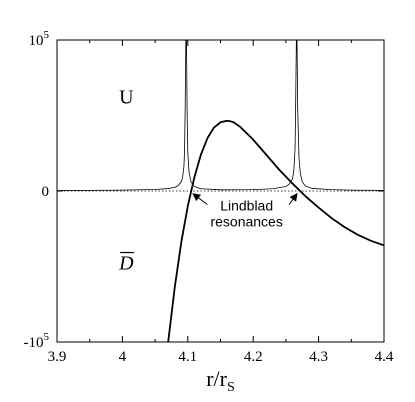 This screenshot has width=415, height=402. Describe the element at coordinates (123, 357) in the screenshot. I see `x-tick-label: 4` at that location.